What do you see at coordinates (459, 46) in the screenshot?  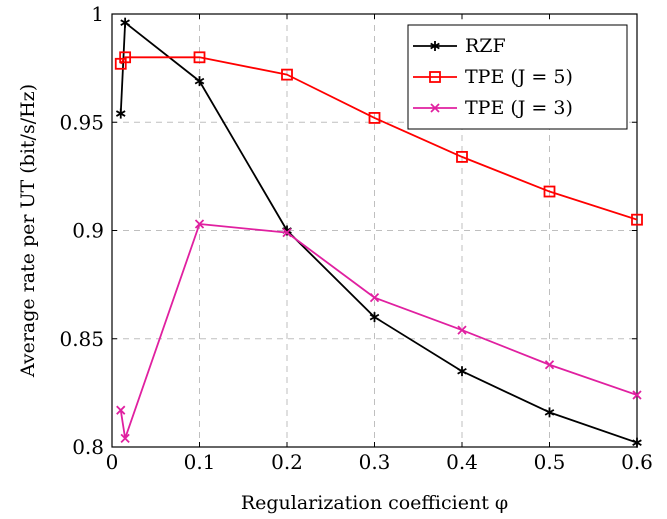 I see `legend-entry: RZF` at bounding box center [459, 46].